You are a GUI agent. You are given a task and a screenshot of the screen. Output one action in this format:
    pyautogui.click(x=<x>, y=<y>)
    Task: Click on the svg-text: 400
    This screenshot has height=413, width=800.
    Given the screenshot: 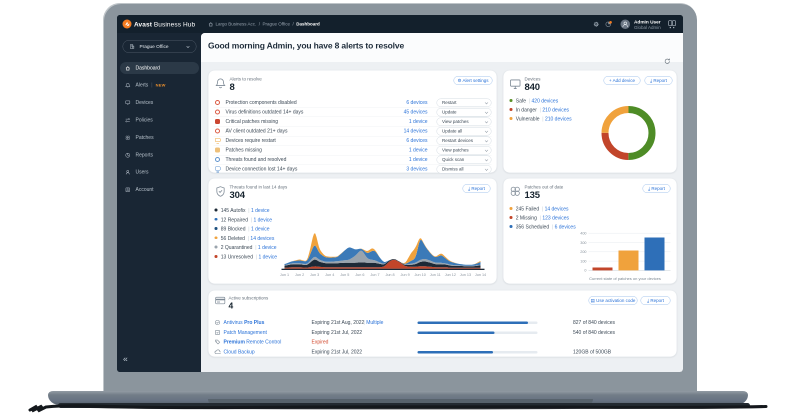 What is the action you would take?
    pyautogui.click(x=583, y=234)
    